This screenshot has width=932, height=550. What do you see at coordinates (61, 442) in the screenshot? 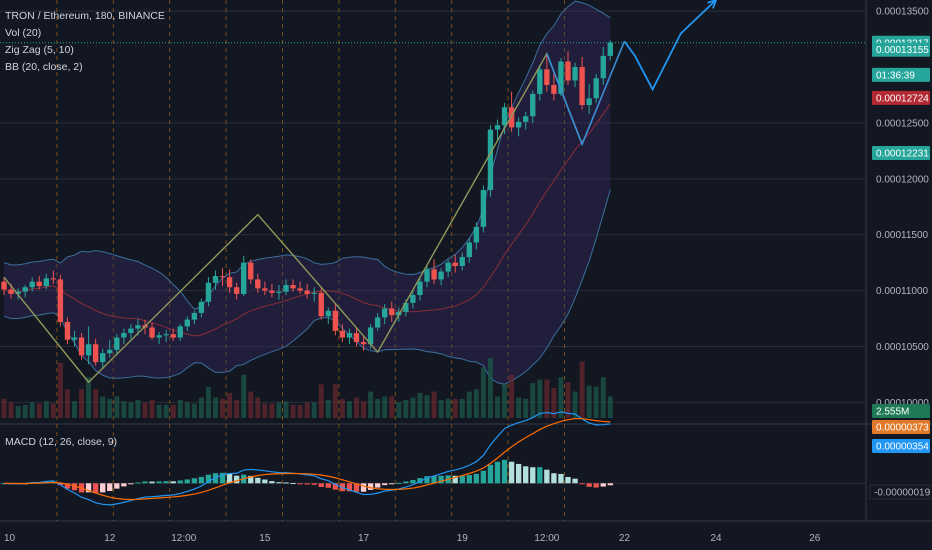
I see `legend-macd: MACD (12, 26, close, 9)` at bounding box center [61, 442].